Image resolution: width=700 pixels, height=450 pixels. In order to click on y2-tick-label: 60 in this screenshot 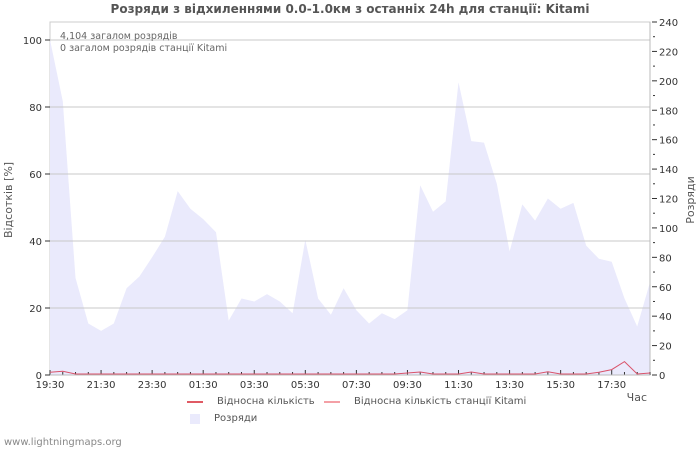, I will do `click(665, 288)`.